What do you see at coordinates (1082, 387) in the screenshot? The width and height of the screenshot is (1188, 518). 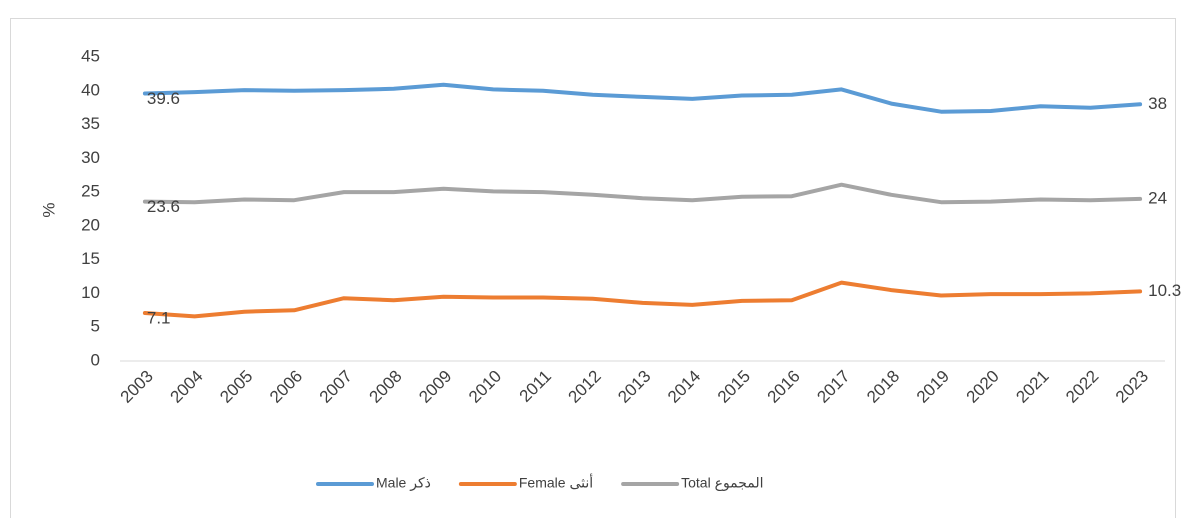 I see `x-tick-label: 2022` at bounding box center [1082, 387].